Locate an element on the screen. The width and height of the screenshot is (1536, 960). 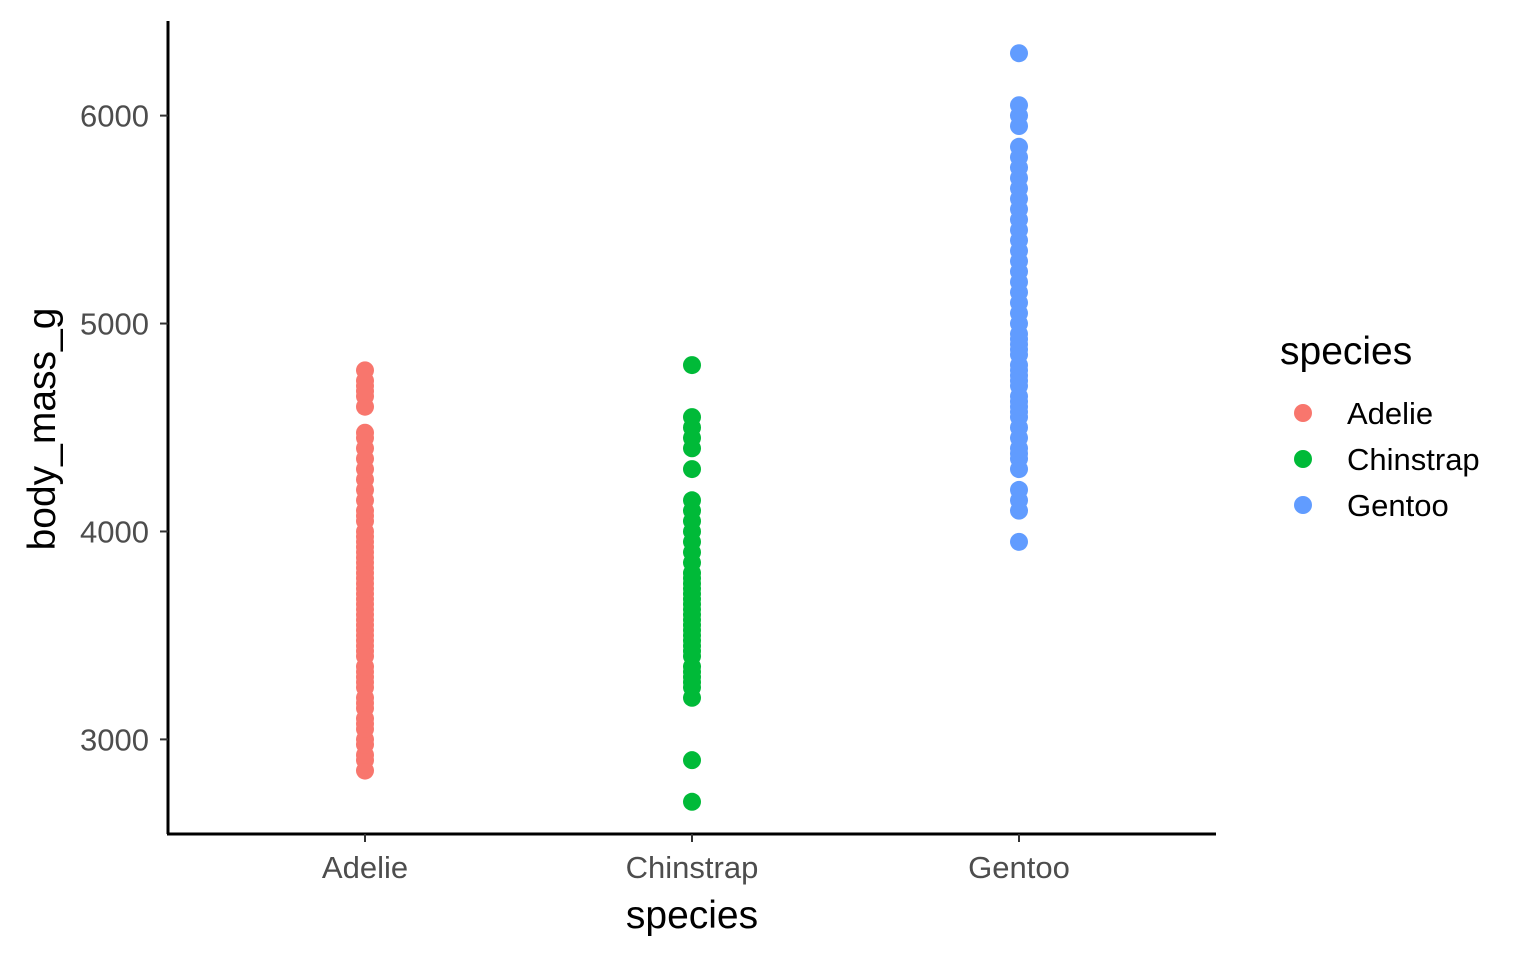
legend-label: Chinstrap is located at coordinates (1413, 459).